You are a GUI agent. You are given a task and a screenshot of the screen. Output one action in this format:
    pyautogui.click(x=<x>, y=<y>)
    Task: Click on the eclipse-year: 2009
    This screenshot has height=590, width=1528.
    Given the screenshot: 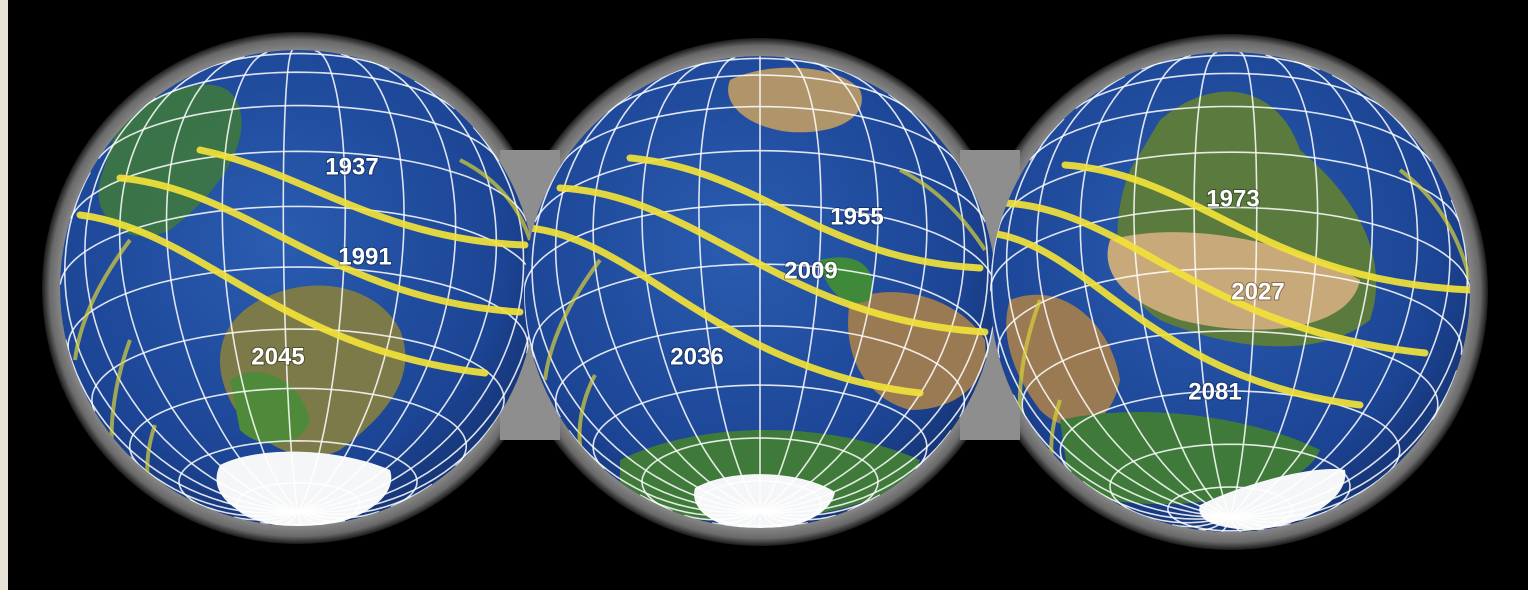 What is the action you would take?
    pyautogui.click(x=810, y=270)
    